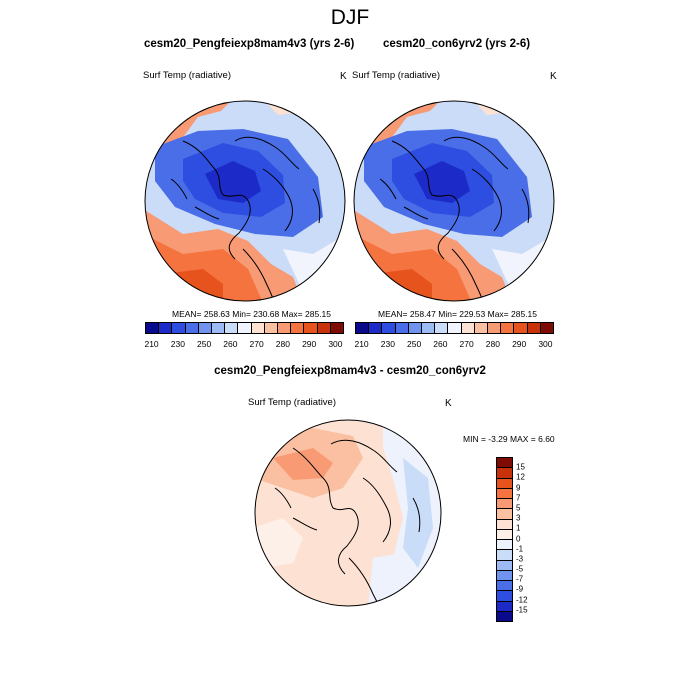  I want to click on panel1-title: cesm20_Pengfeiexp8mam4v3 (yrs 2-6), so click(249, 44).